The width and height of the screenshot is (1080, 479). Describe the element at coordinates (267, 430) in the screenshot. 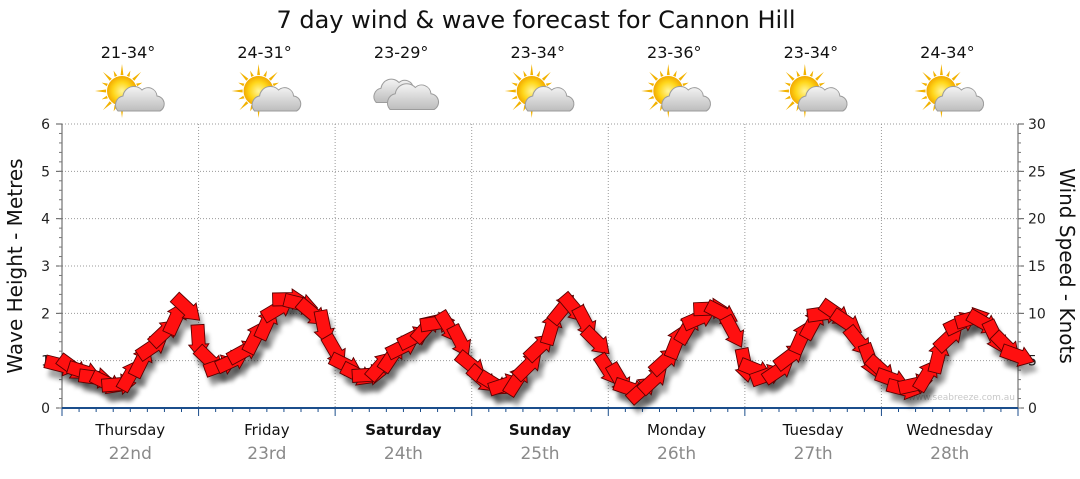

I see `x-day-label: Friday` at that location.